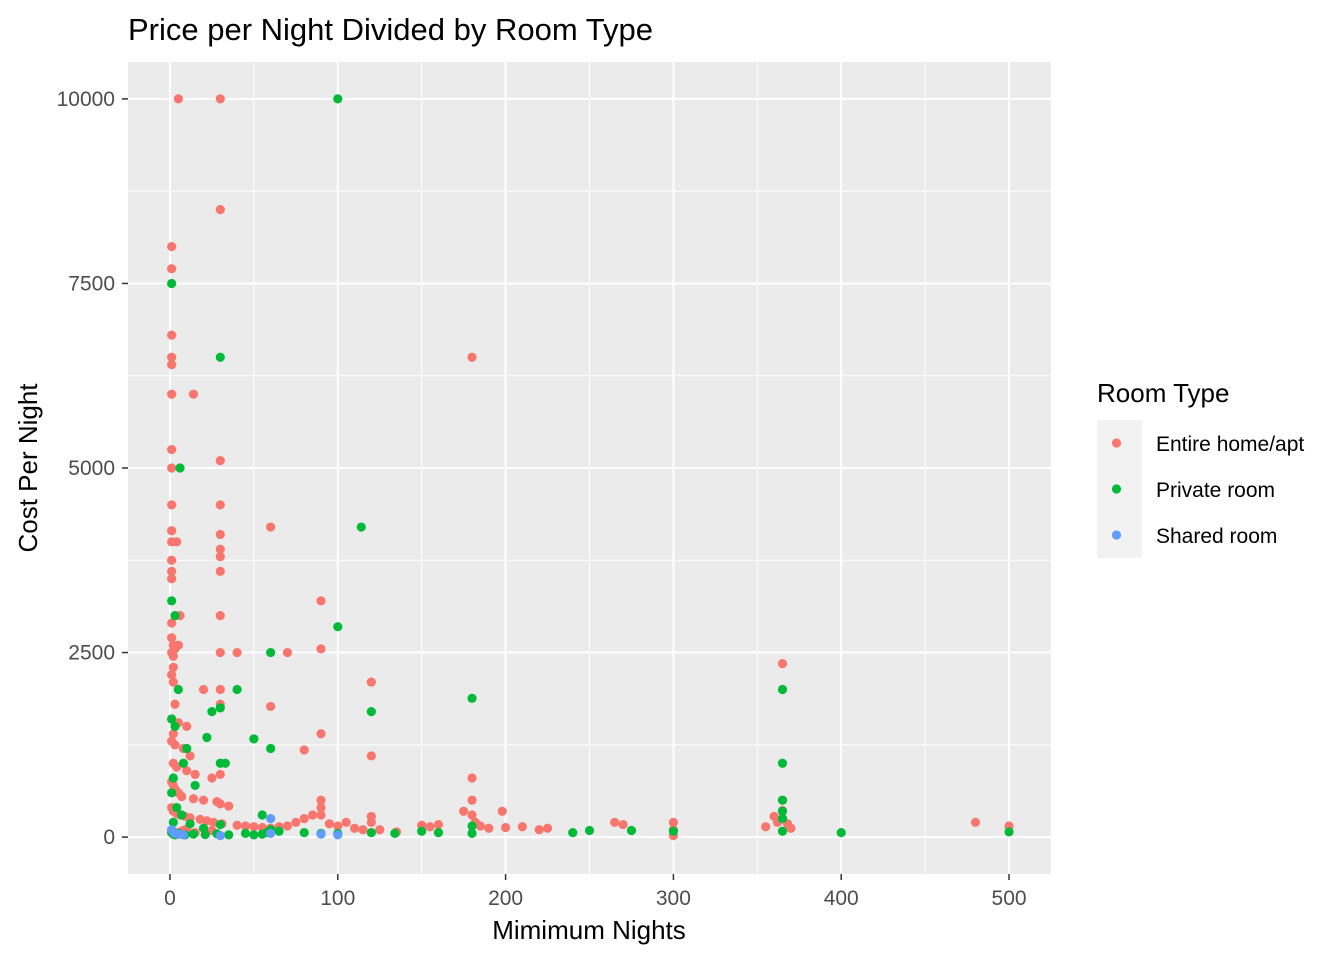 This screenshot has height=960, width=1344. Describe the element at coordinates (92, 468) in the screenshot. I see `y-axis: 0 2500 5000 7500 10000` at that location.